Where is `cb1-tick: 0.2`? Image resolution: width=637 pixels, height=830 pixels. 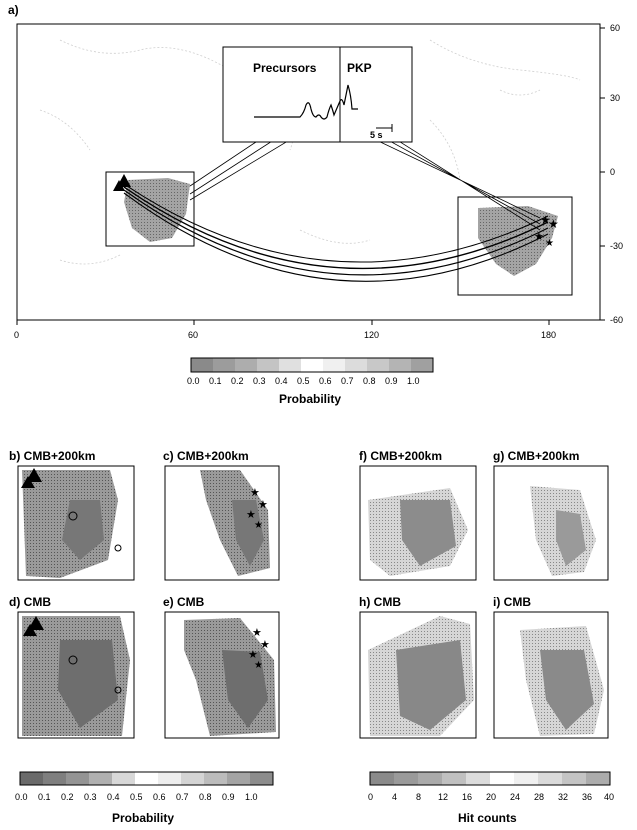 cb1-tick: 0.2 is located at coordinates (237, 381).